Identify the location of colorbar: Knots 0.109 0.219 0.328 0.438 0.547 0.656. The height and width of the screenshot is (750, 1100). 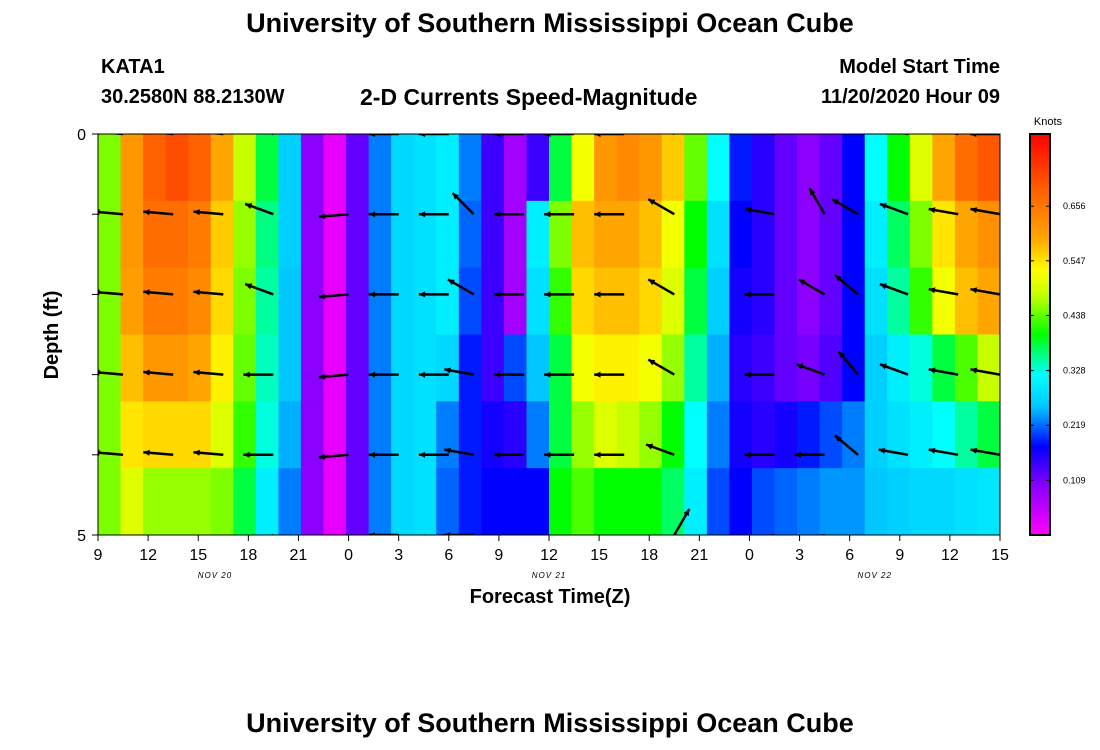
(1057, 326).